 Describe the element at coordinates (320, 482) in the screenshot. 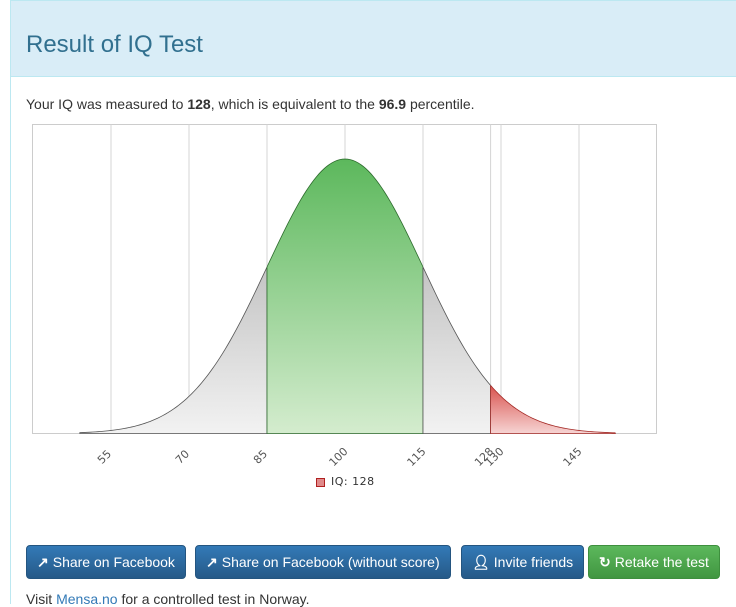

I see `legend-swatch` at that location.